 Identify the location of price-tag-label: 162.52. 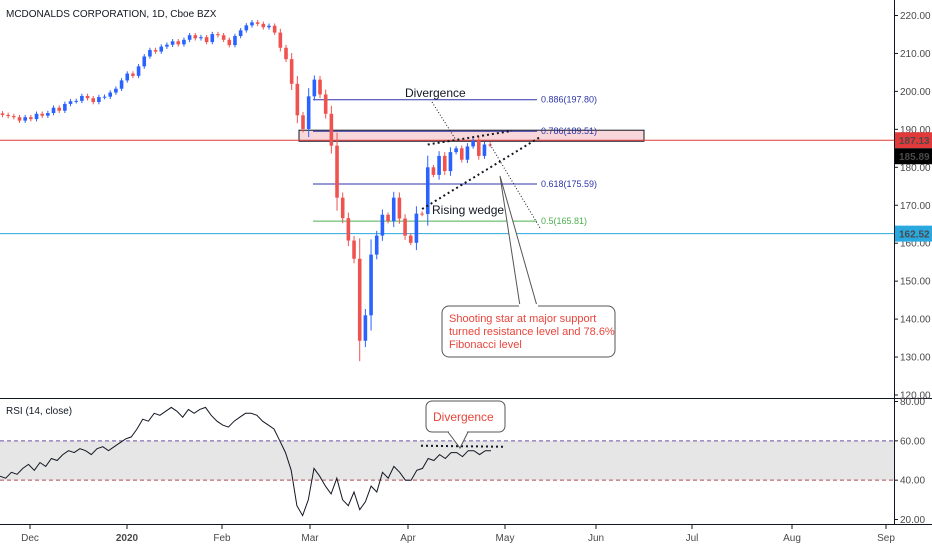
(914, 235).